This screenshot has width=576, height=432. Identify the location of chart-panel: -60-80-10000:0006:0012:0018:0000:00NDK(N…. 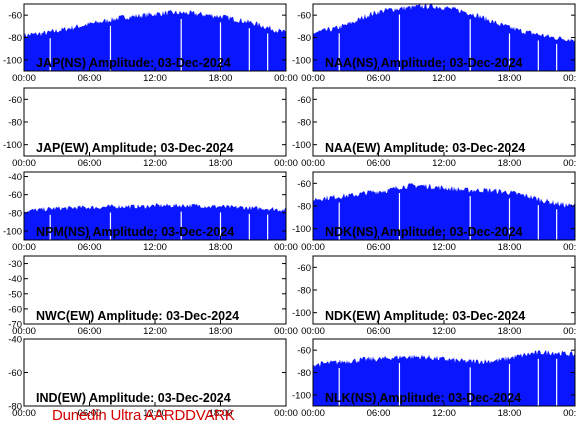
(434, 212).